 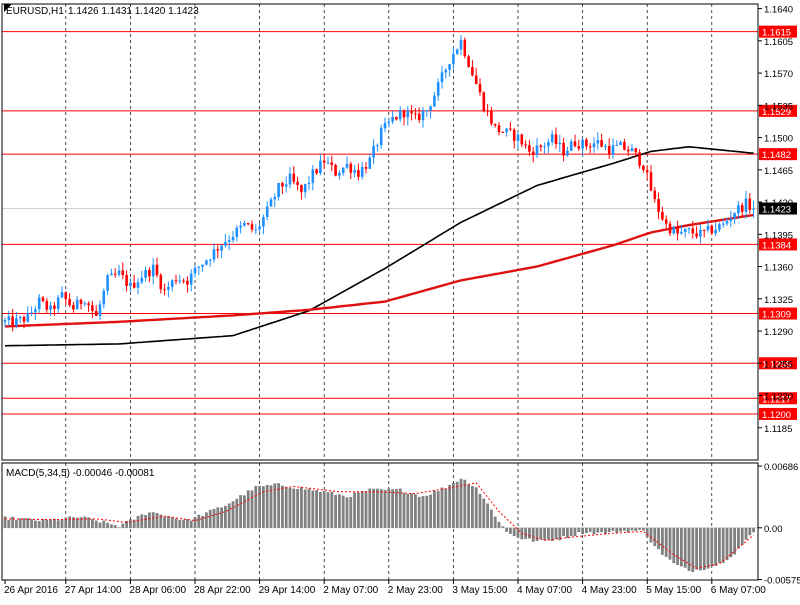 What do you see at coordinates (776, 210) in the screenshot?
I see `current-price-label: 1.1423` at bounding box center [776, 210].